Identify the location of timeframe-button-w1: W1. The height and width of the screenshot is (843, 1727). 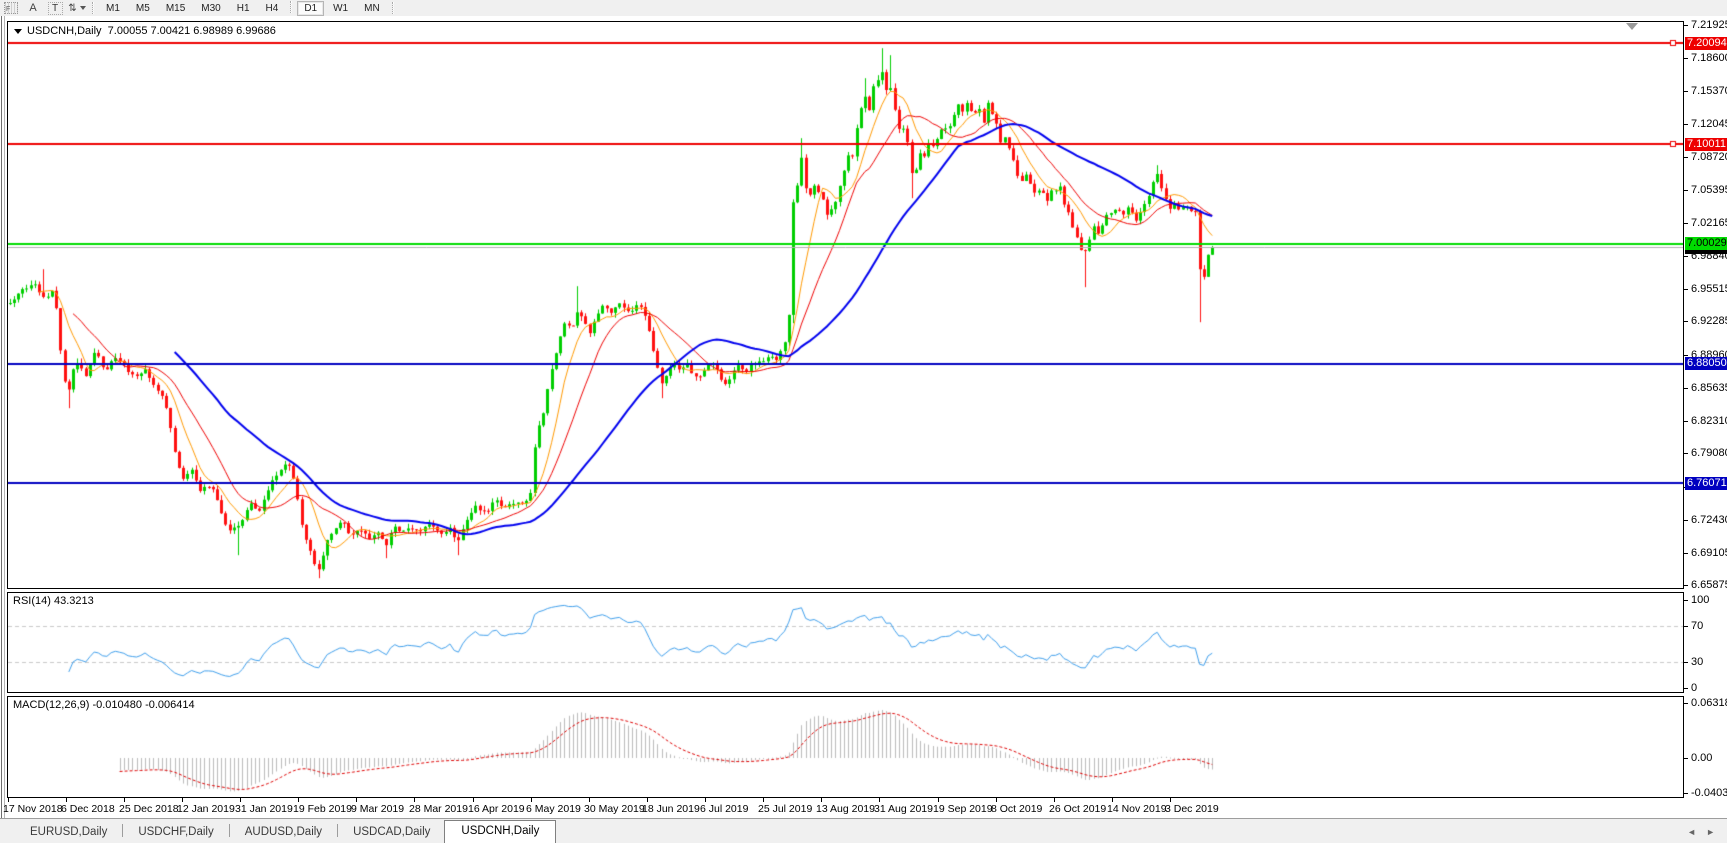
(341, 8).